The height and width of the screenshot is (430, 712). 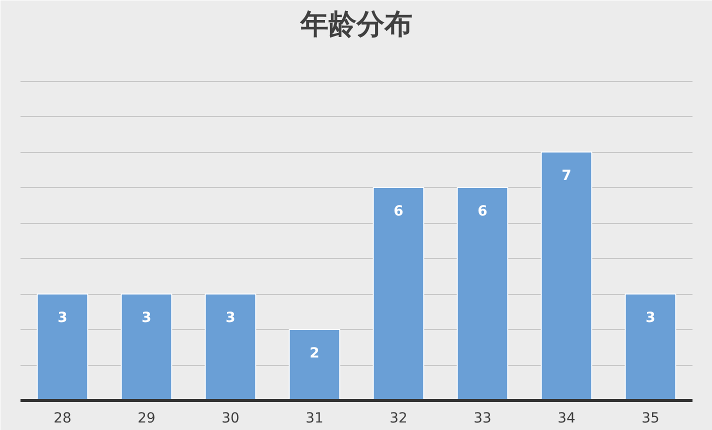 What do you see at coordinates (63, 418) in the screenshot?
I see `x-tick-label: 28` at bounding box center [63, 418].